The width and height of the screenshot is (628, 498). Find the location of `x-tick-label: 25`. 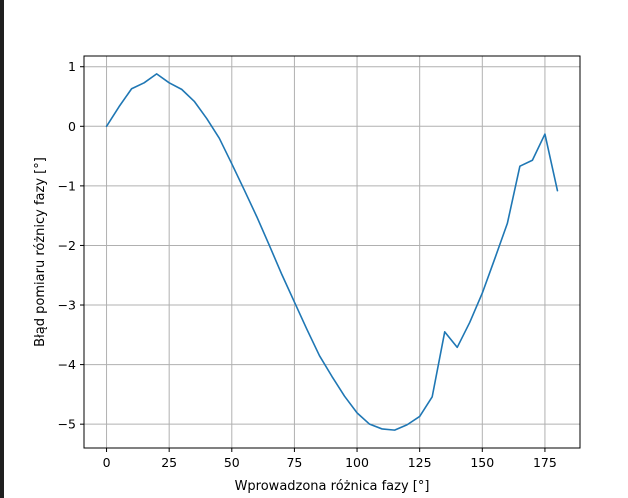

x-tick-label: 25 is located at coordinates (169, 462).